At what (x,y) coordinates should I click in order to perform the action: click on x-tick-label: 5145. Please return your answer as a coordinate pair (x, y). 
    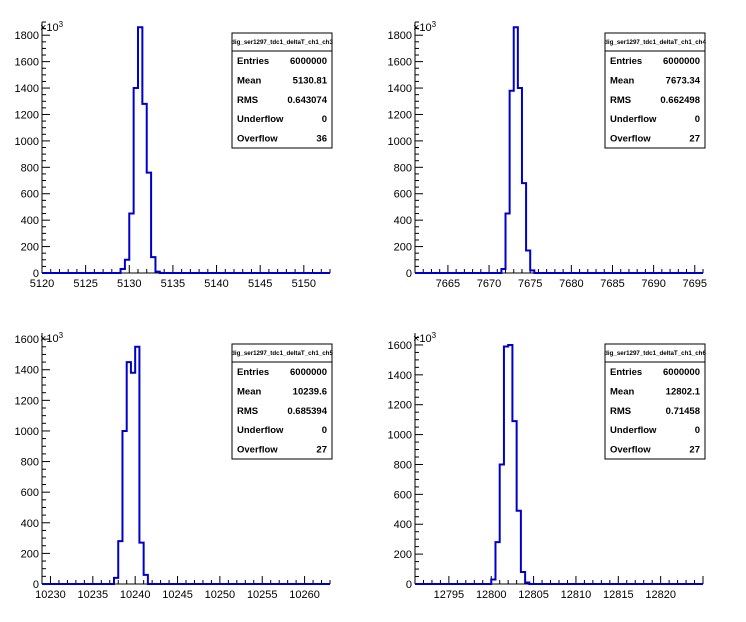
    Looking at the image, I should click on (260, 284).